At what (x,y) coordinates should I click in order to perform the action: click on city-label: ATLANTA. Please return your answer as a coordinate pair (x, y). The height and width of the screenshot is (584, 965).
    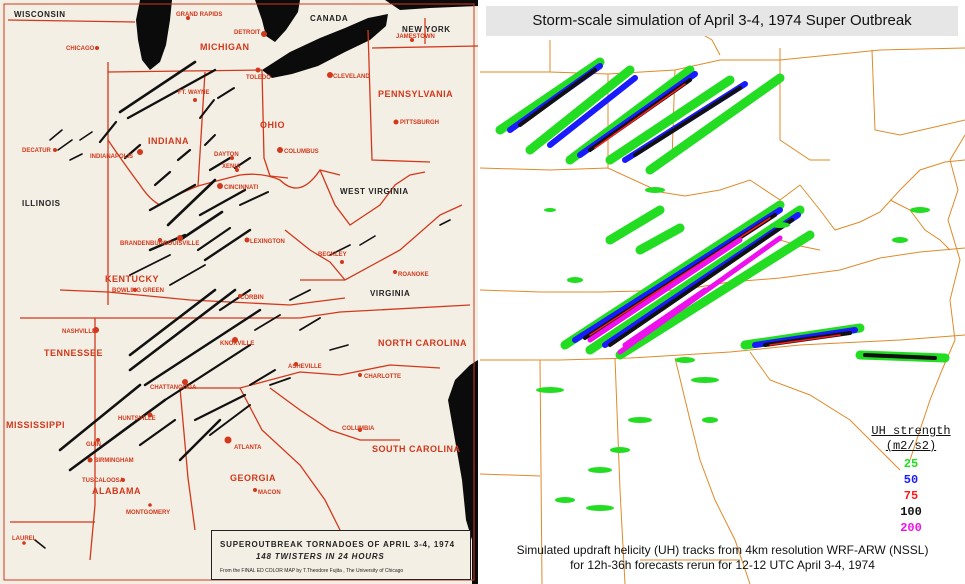
    Looking at the image, I should click on (248, 448).